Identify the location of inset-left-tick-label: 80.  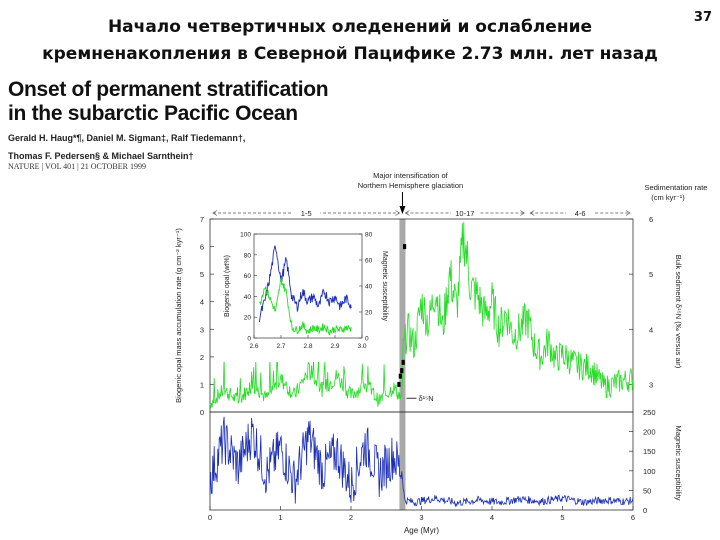
(248, 255).